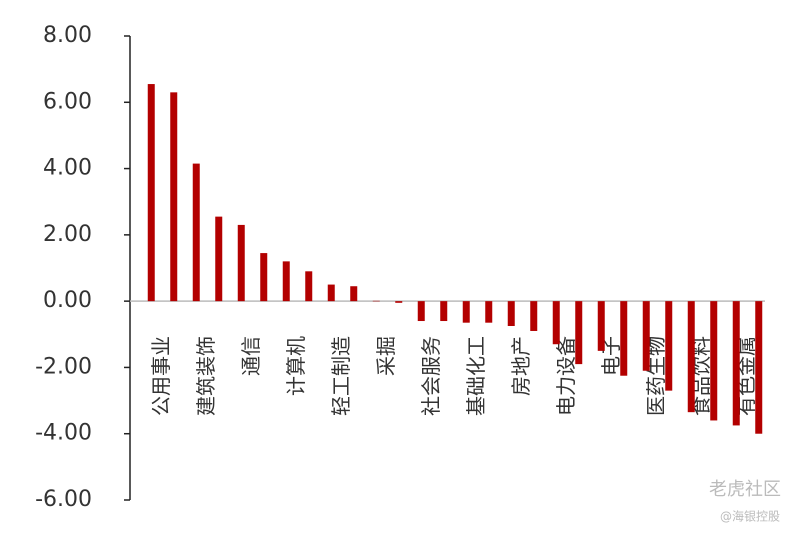 This screenshot has height=537, width=800. I want to click on watermark: 老虎社区, so click(745, 489).